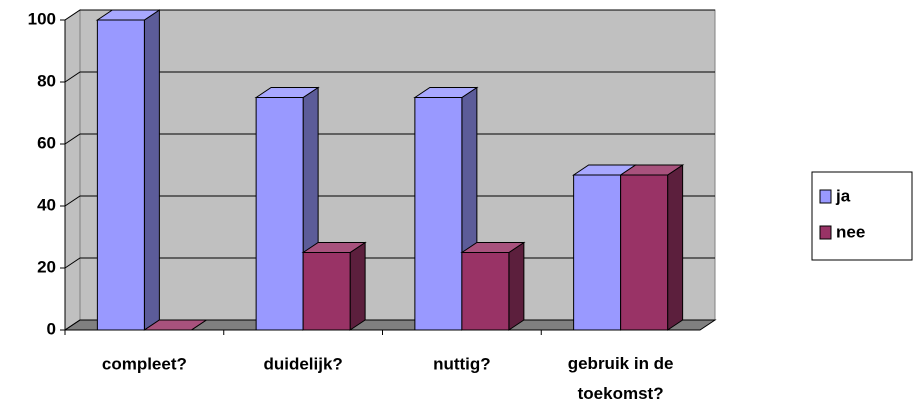 The width and height of the screenshot is (917, 412). What do you see at coordinates (843, 195) in the screenshot?
I see `legend-label: ja` at bounding box center [843, 195].